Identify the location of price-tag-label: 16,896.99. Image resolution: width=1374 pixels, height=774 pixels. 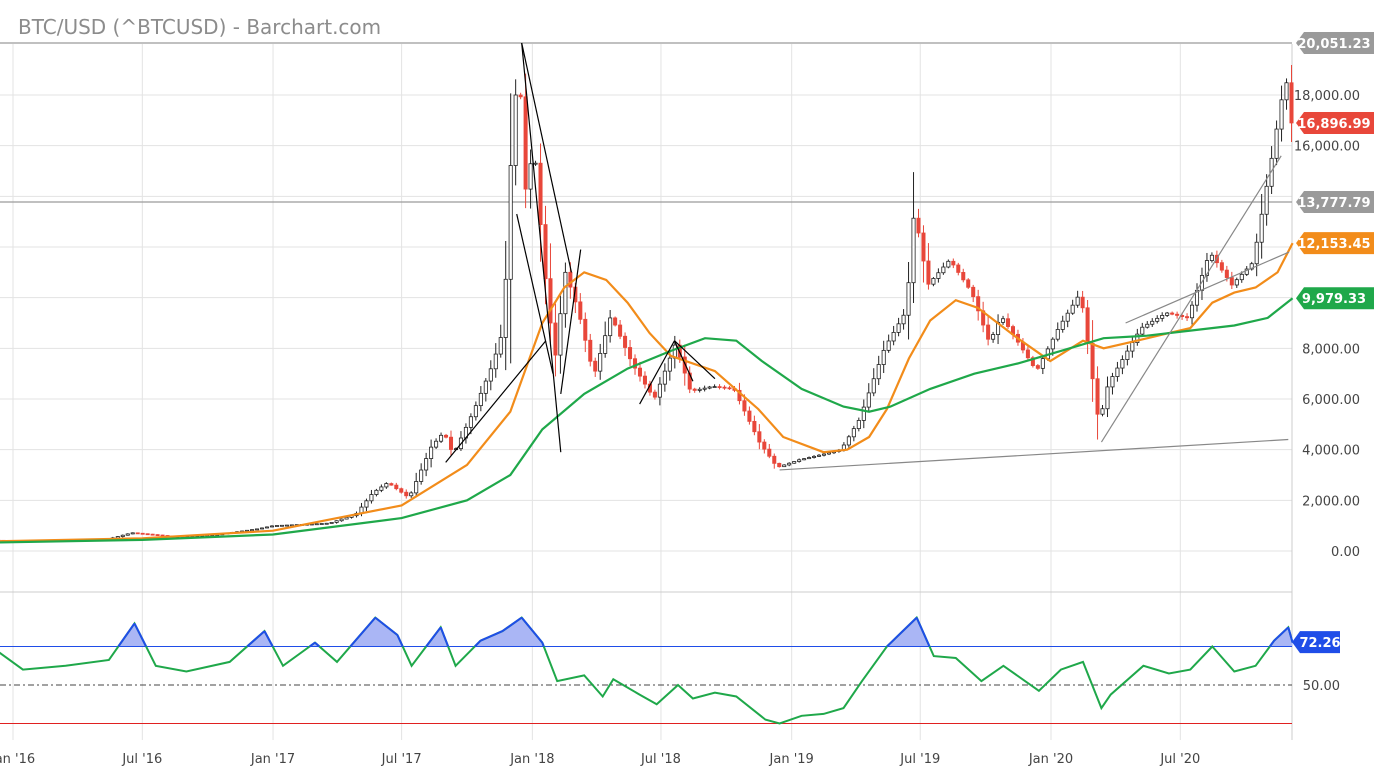
(1333, 124).